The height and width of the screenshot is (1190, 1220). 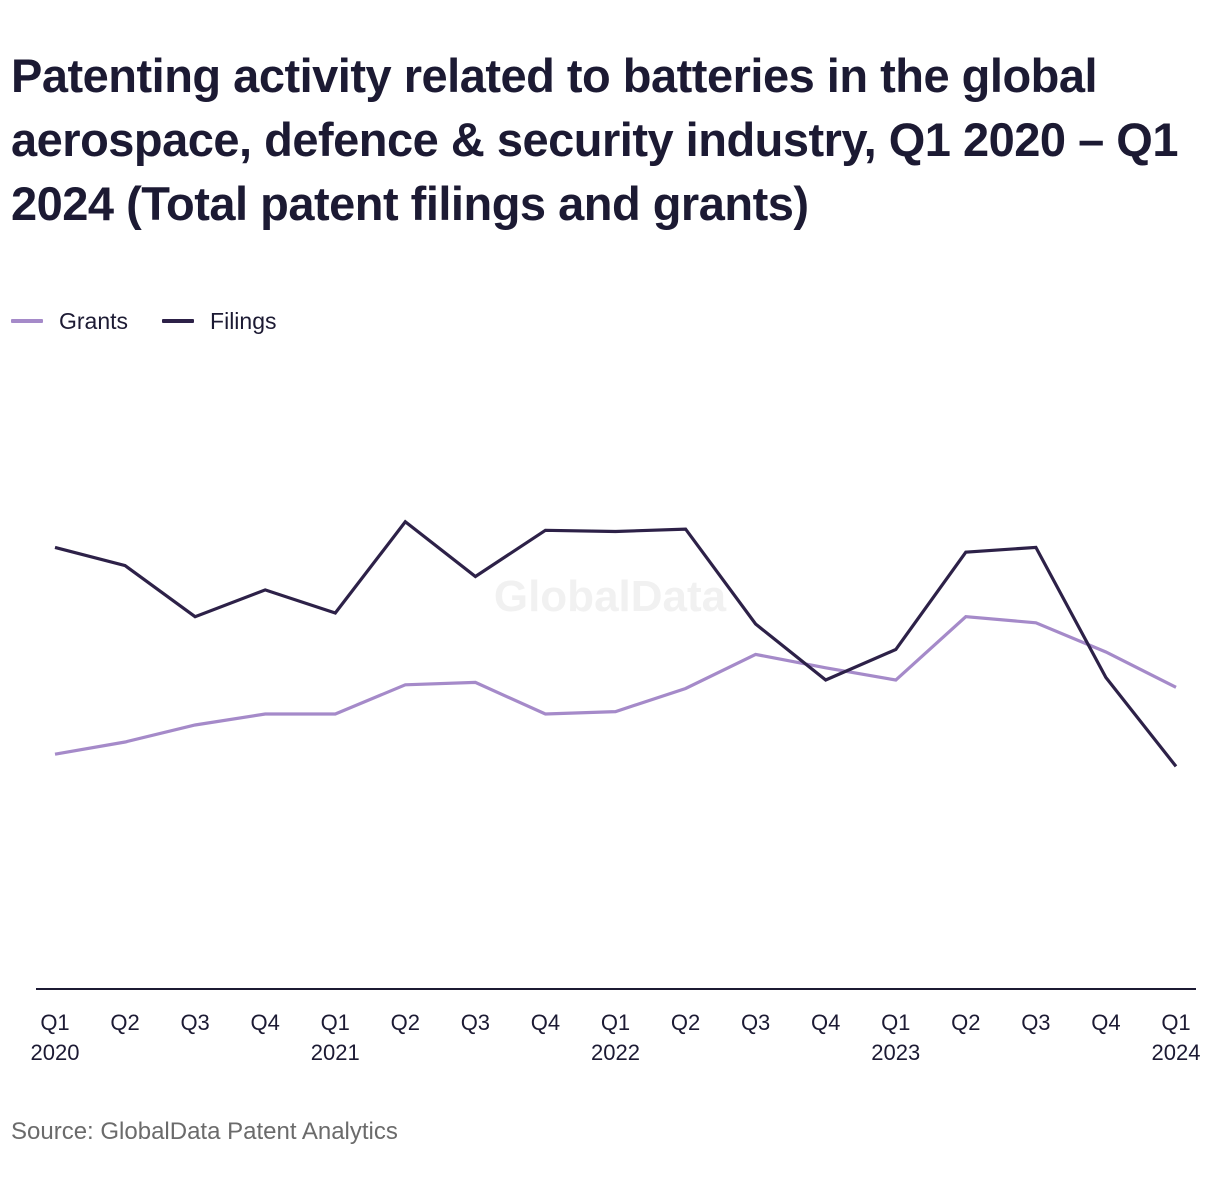 I want to click on legend-swatch-grants, so click(x=27, y=321).